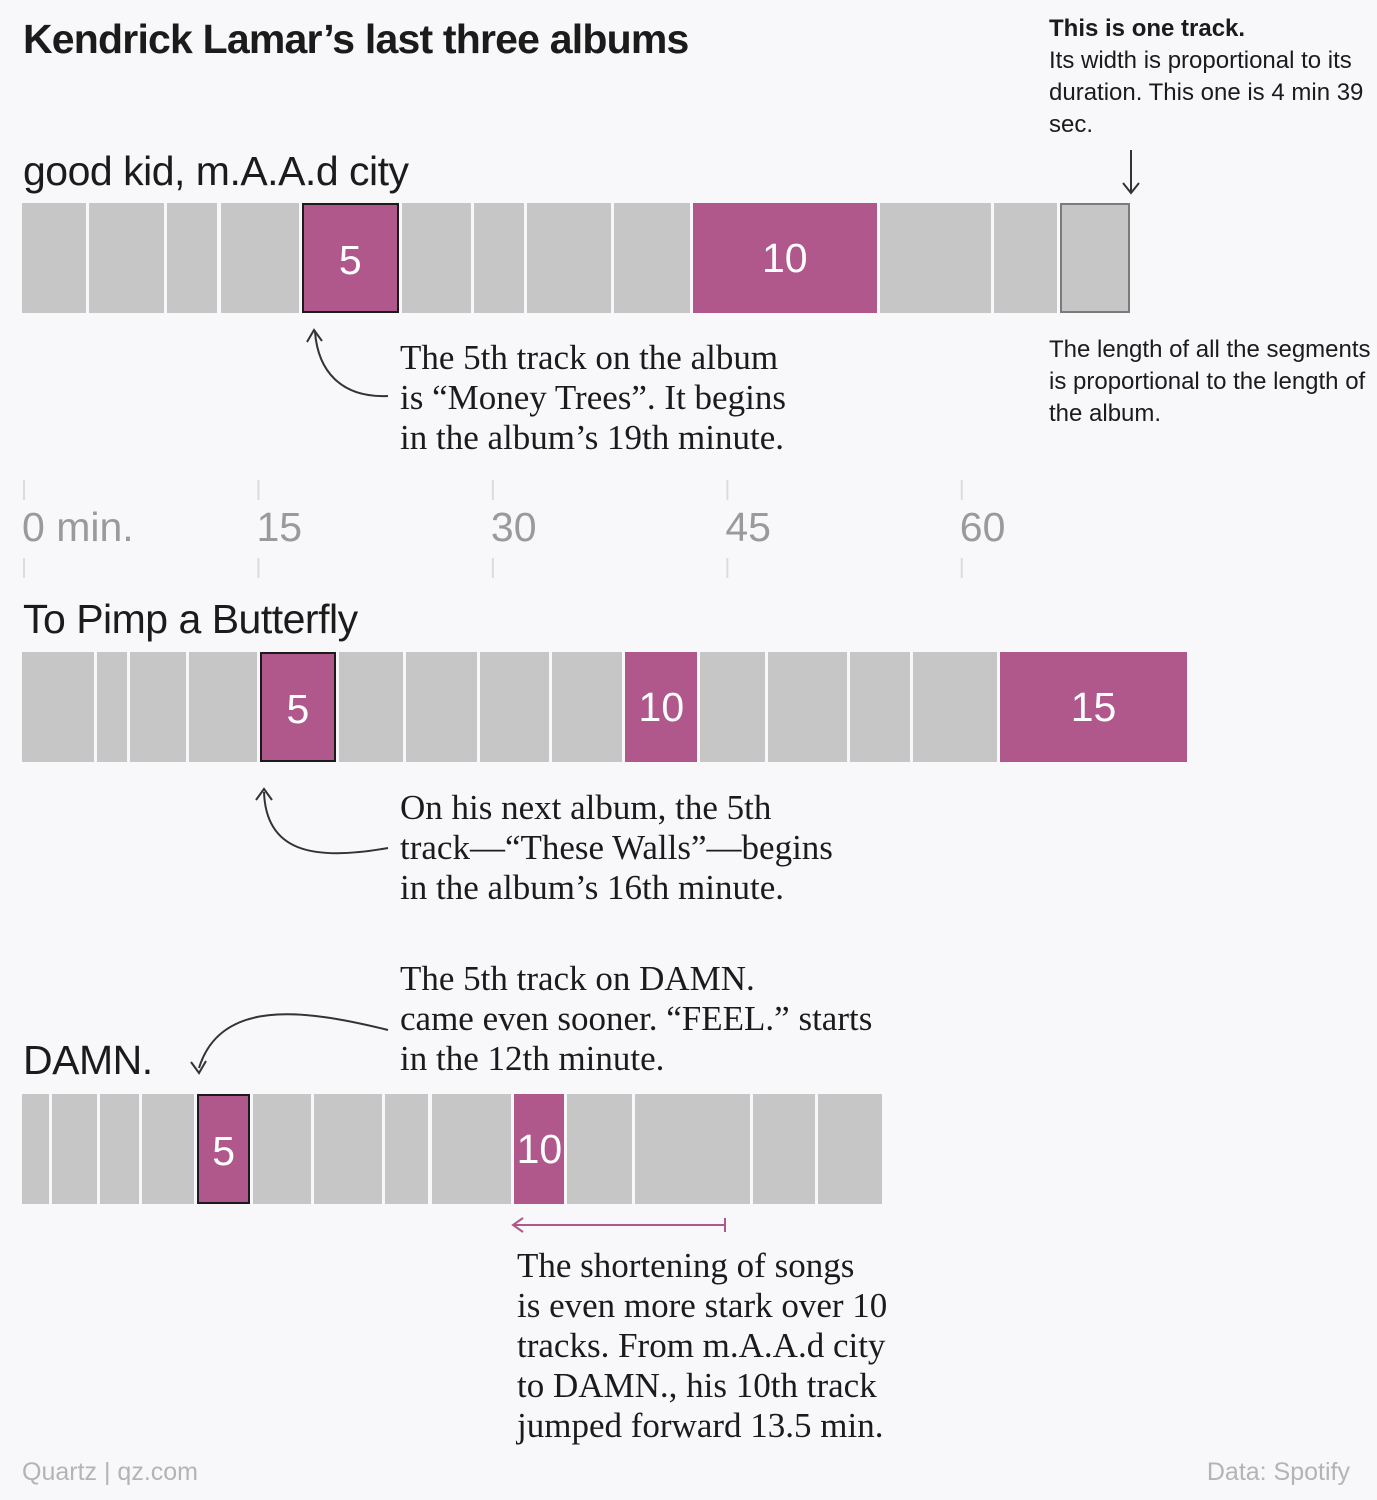  I want to click on footer-source-brand: Quartz | qz.com, so click(110, 1472).